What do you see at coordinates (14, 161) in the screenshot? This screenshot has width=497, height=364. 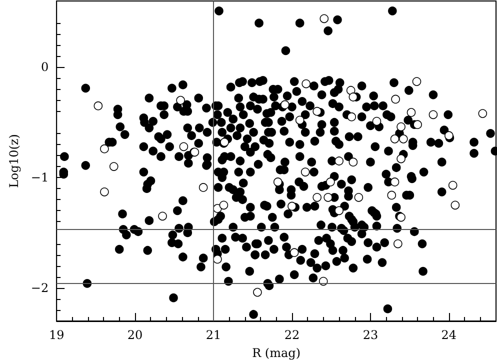 I see `y-axis-title: Log10(z)` at bounding box center [14, 161].